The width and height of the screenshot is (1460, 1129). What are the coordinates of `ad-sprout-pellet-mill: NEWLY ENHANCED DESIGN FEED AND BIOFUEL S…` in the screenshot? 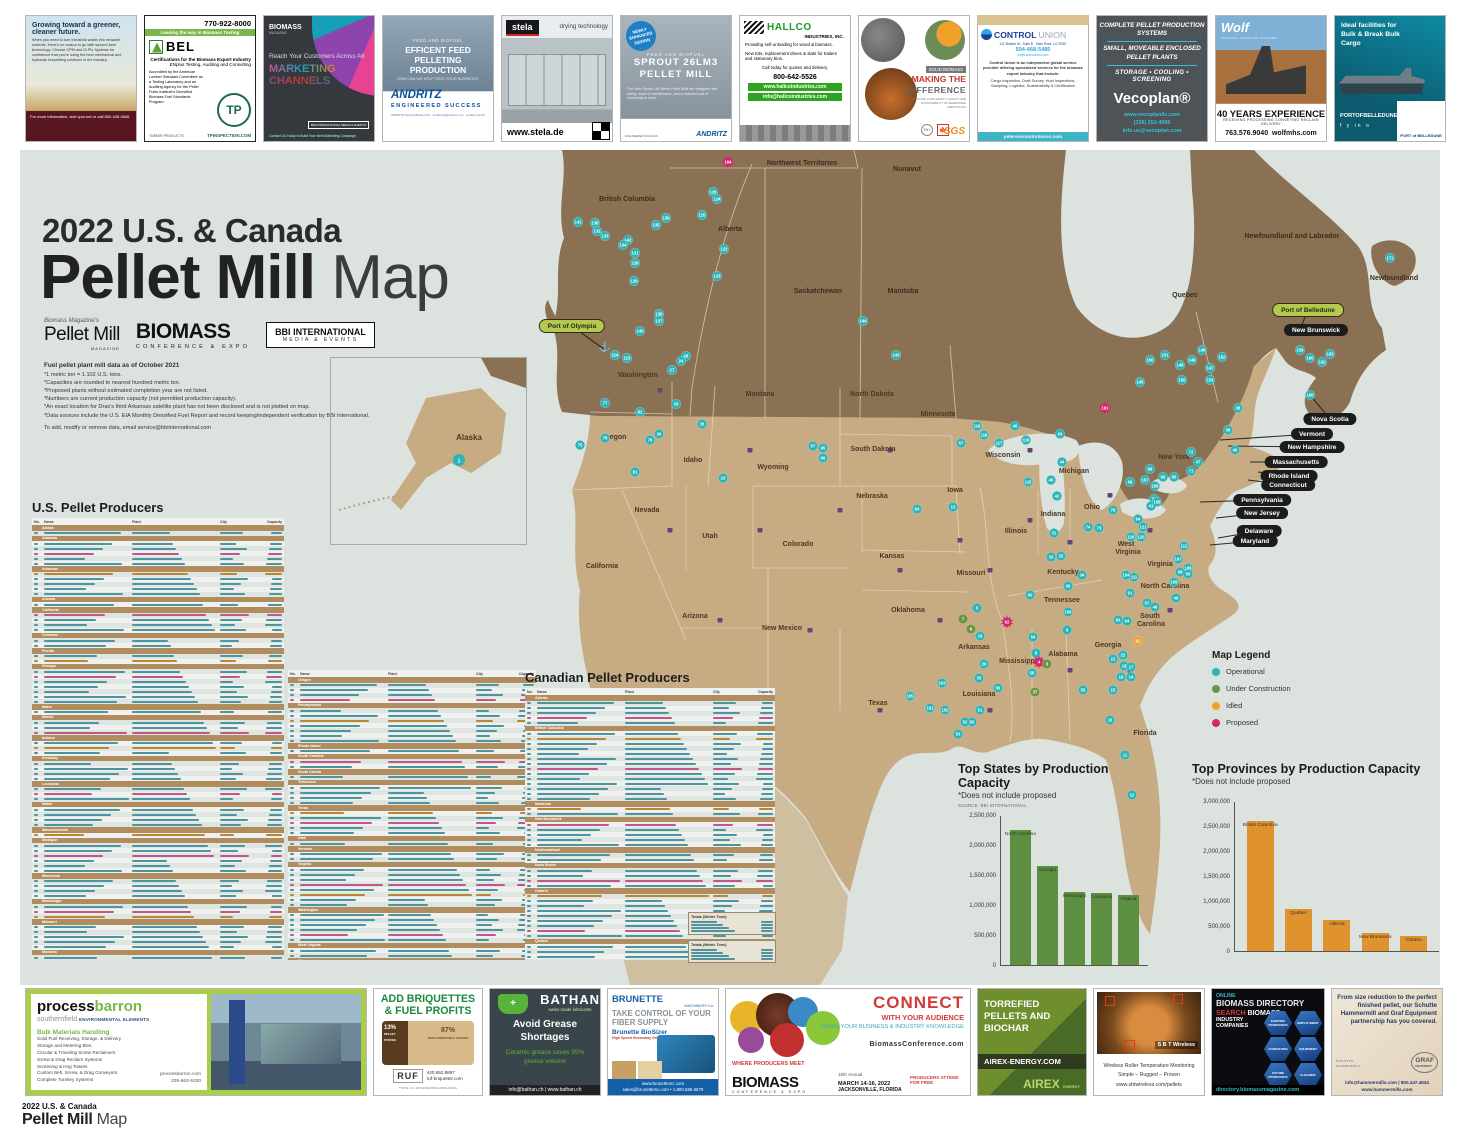 It's located at (676, 78).